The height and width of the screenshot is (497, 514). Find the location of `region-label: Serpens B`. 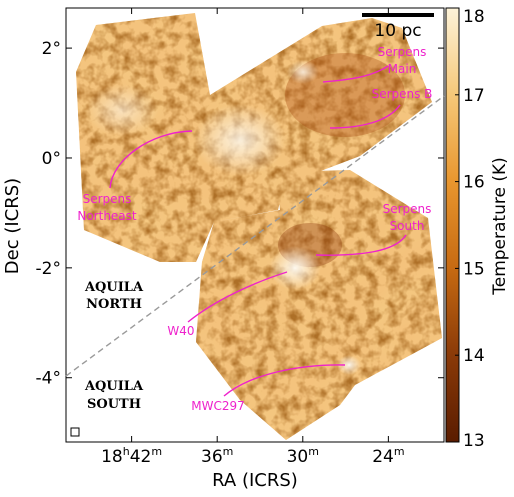

region-label: Serpens B is located at coordinates (402, 94).